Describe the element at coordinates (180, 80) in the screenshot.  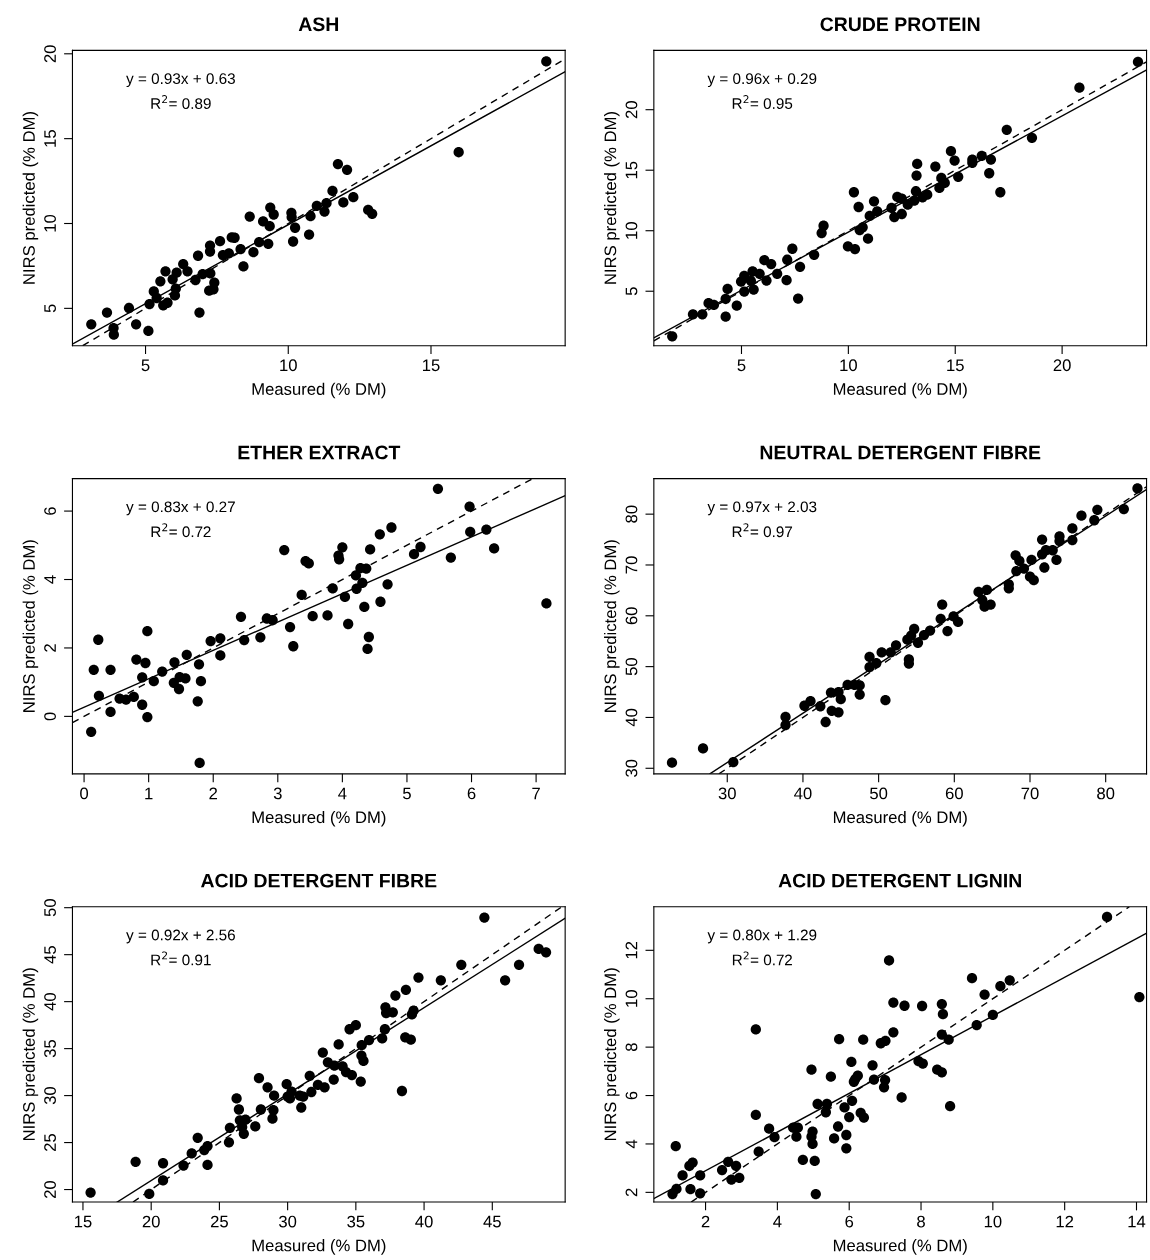
I see `annotation: y = 0.93x + 0.63` at that location.